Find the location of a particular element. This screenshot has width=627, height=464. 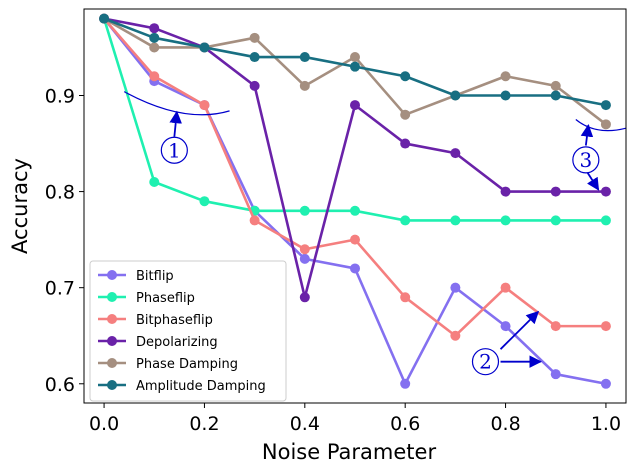

annotation-1: 1 is located at coordinates (176, 127).